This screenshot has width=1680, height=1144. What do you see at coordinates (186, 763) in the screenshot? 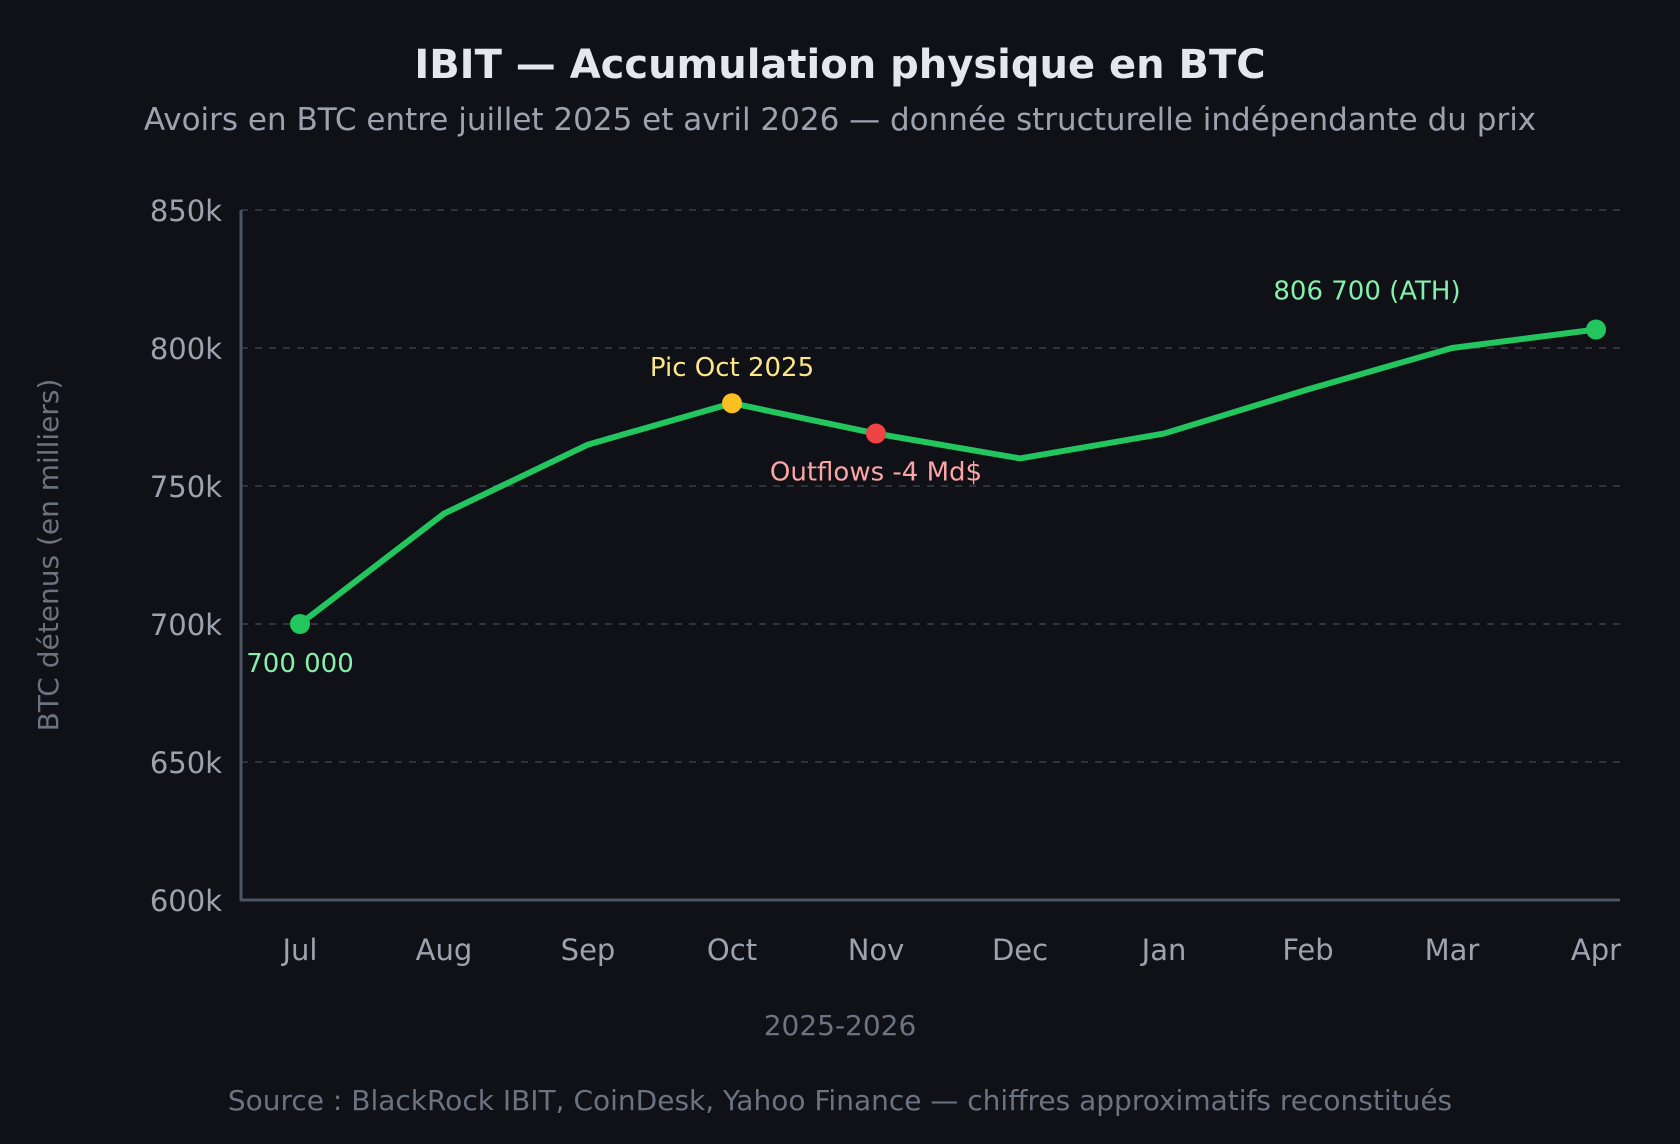
I see `y-tick-label: 650k` at bounding box center [186, 763].